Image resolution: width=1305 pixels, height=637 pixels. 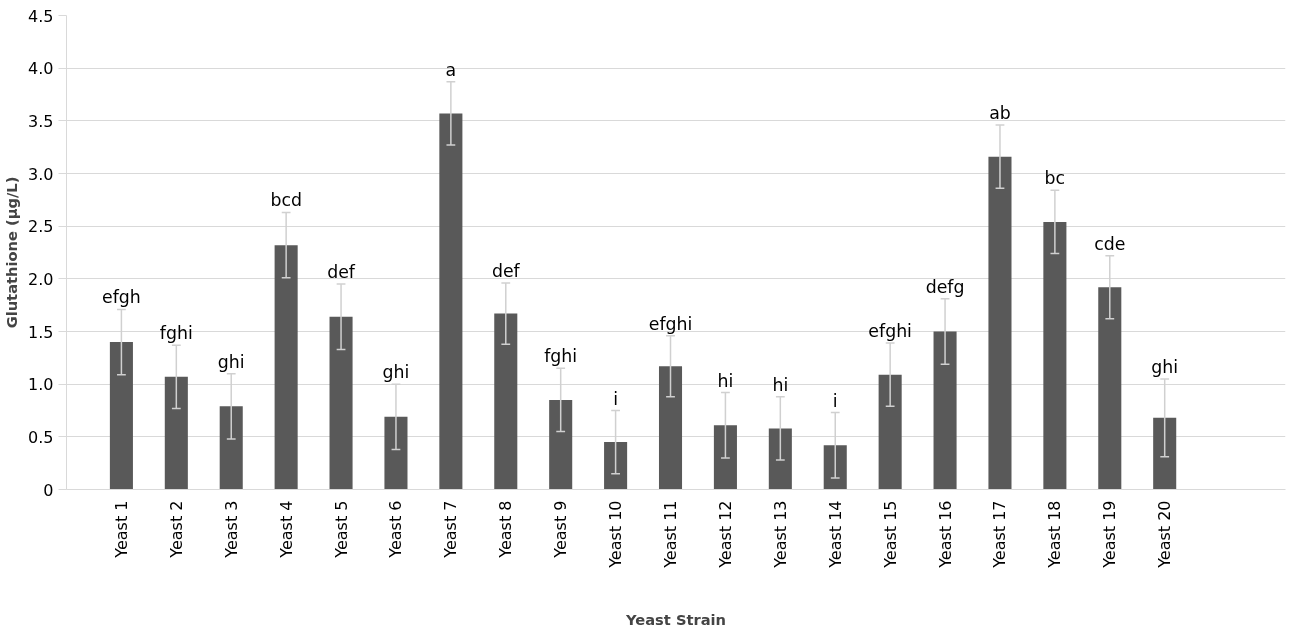 What do you see at coordinates (41, 69) in the screenshot?
I see `y-tick-label: 4.0` at bounding box center [41, 69].